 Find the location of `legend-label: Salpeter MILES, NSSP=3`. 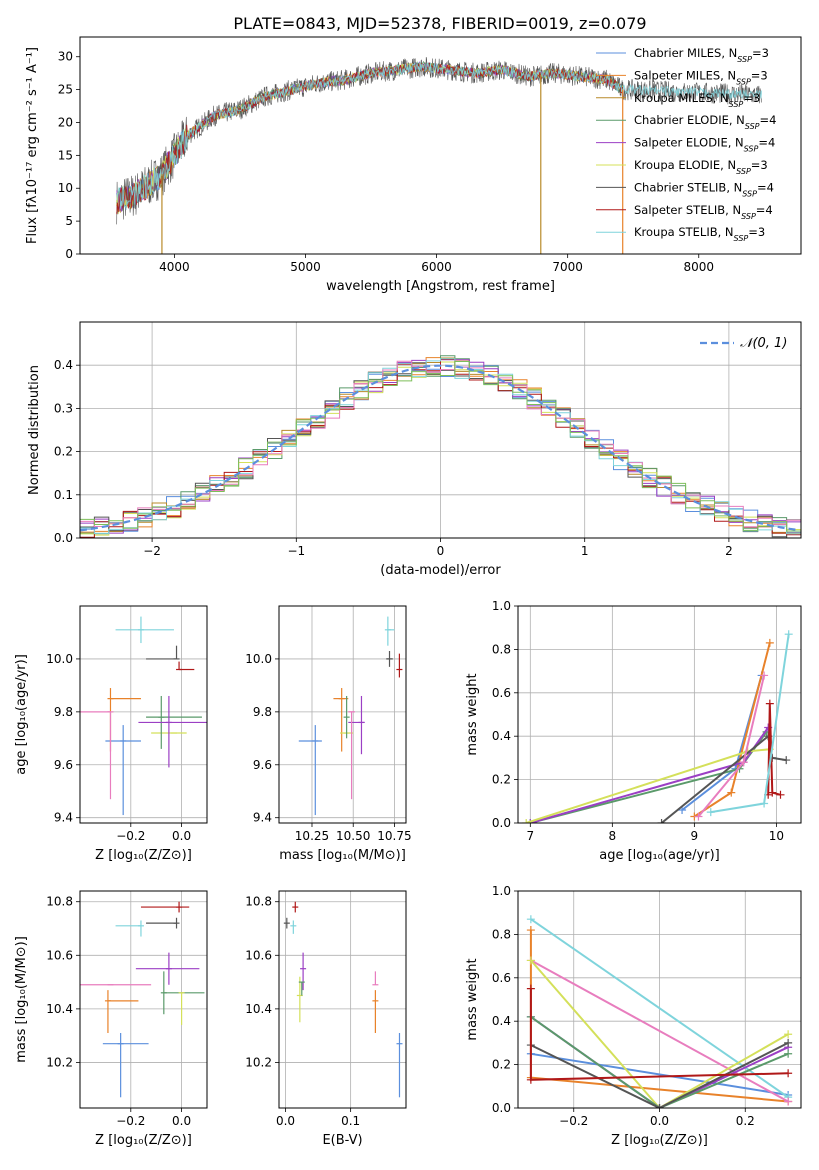

legend-label: Salpeter MILES, NSSP=3 is located at coordinates (701, 77).